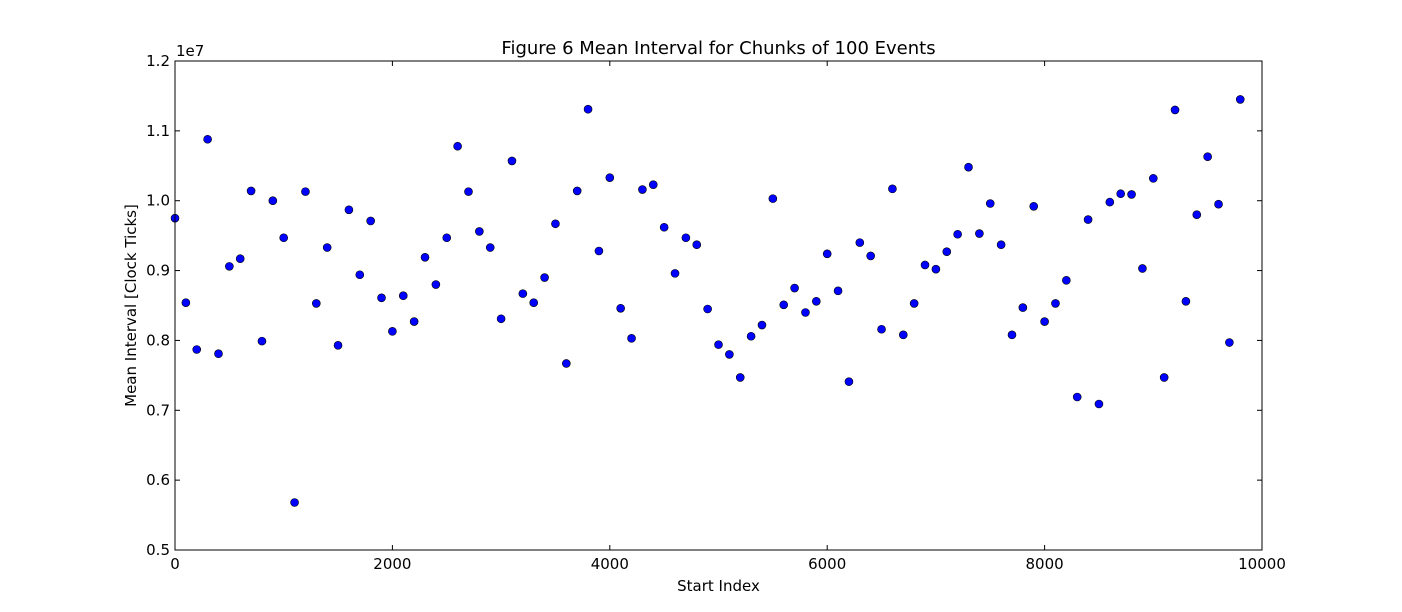 Image resolution: width=1402 pixels, height=612 pixels. Describe the element at coordinates (610, 564) in the screenshot. I see `x-tick-label: 4000` at that location.